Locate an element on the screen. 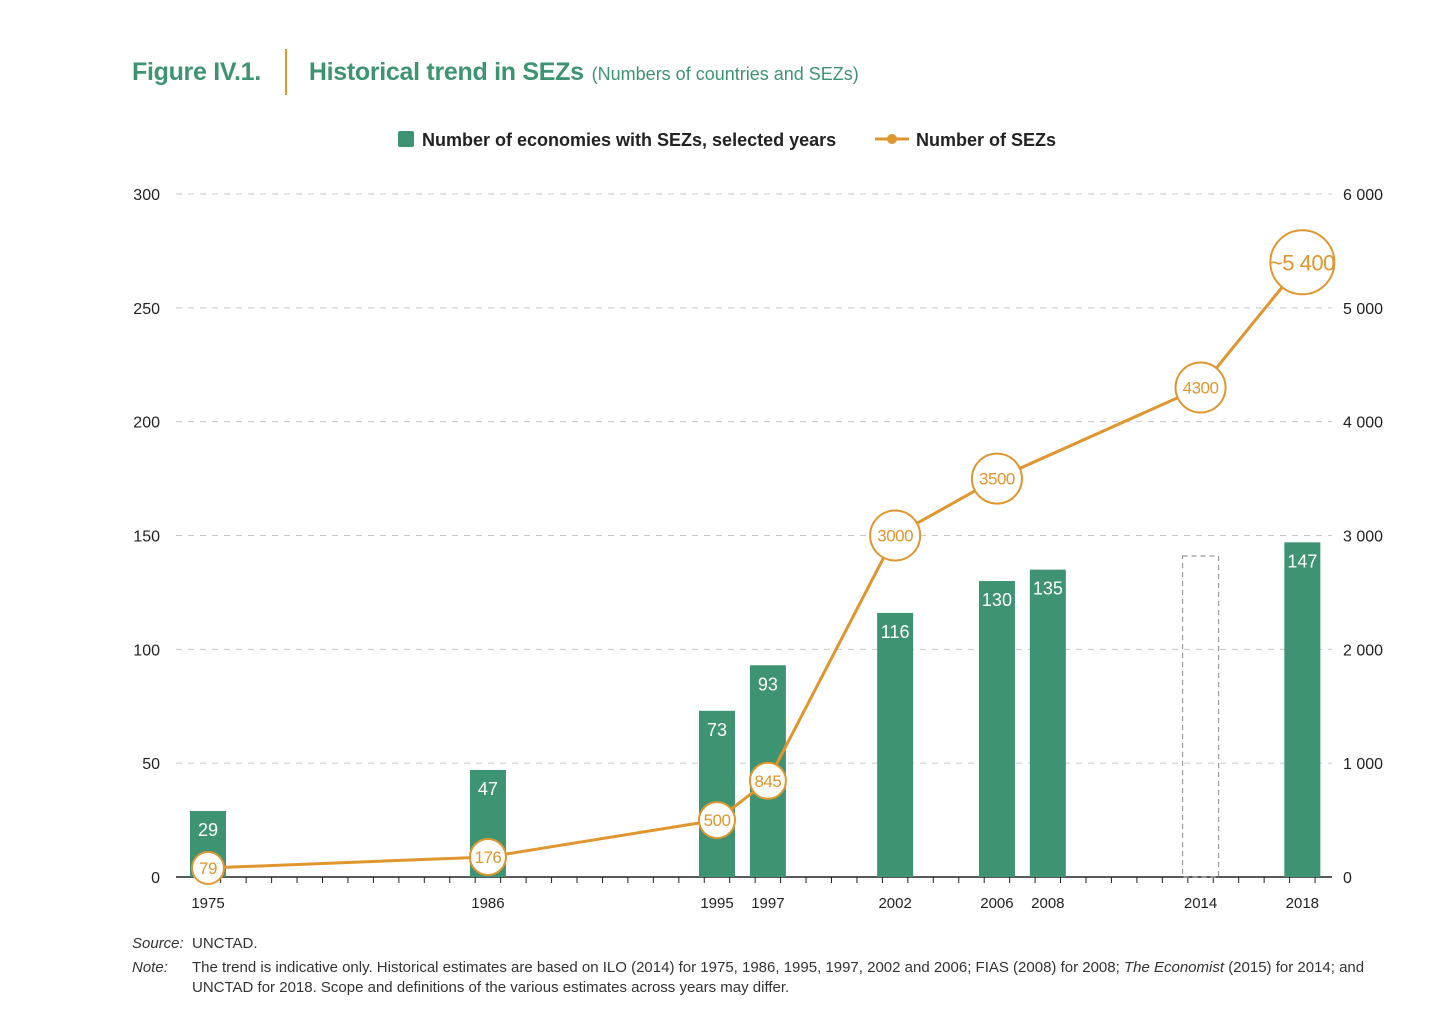 Image resolution: width=1456 pixels, height=1032 pixels. y-left-tick-label: 300 is located at coordinates (146, 195).